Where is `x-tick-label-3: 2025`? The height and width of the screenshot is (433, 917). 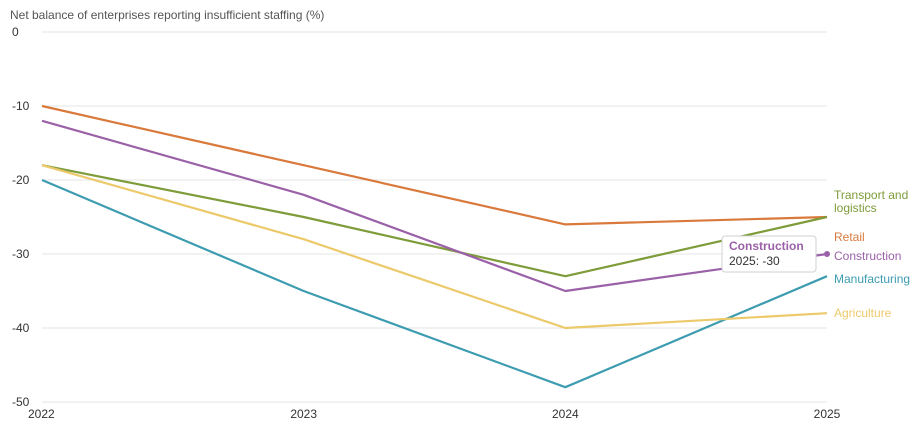
x-tick-label-3: 2025 is located at coordinates (827, 414).